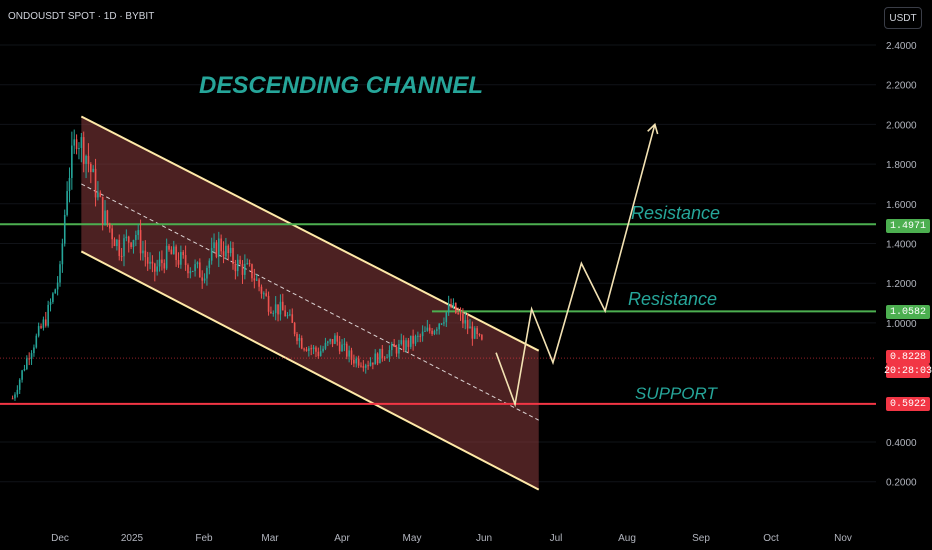 This screenshot has height=550, width=932. What do you see at coordinates (901, 245) in the screenshot?
I see `y-axis-tick-label: 1.4000` at bounding box center [901, 245].